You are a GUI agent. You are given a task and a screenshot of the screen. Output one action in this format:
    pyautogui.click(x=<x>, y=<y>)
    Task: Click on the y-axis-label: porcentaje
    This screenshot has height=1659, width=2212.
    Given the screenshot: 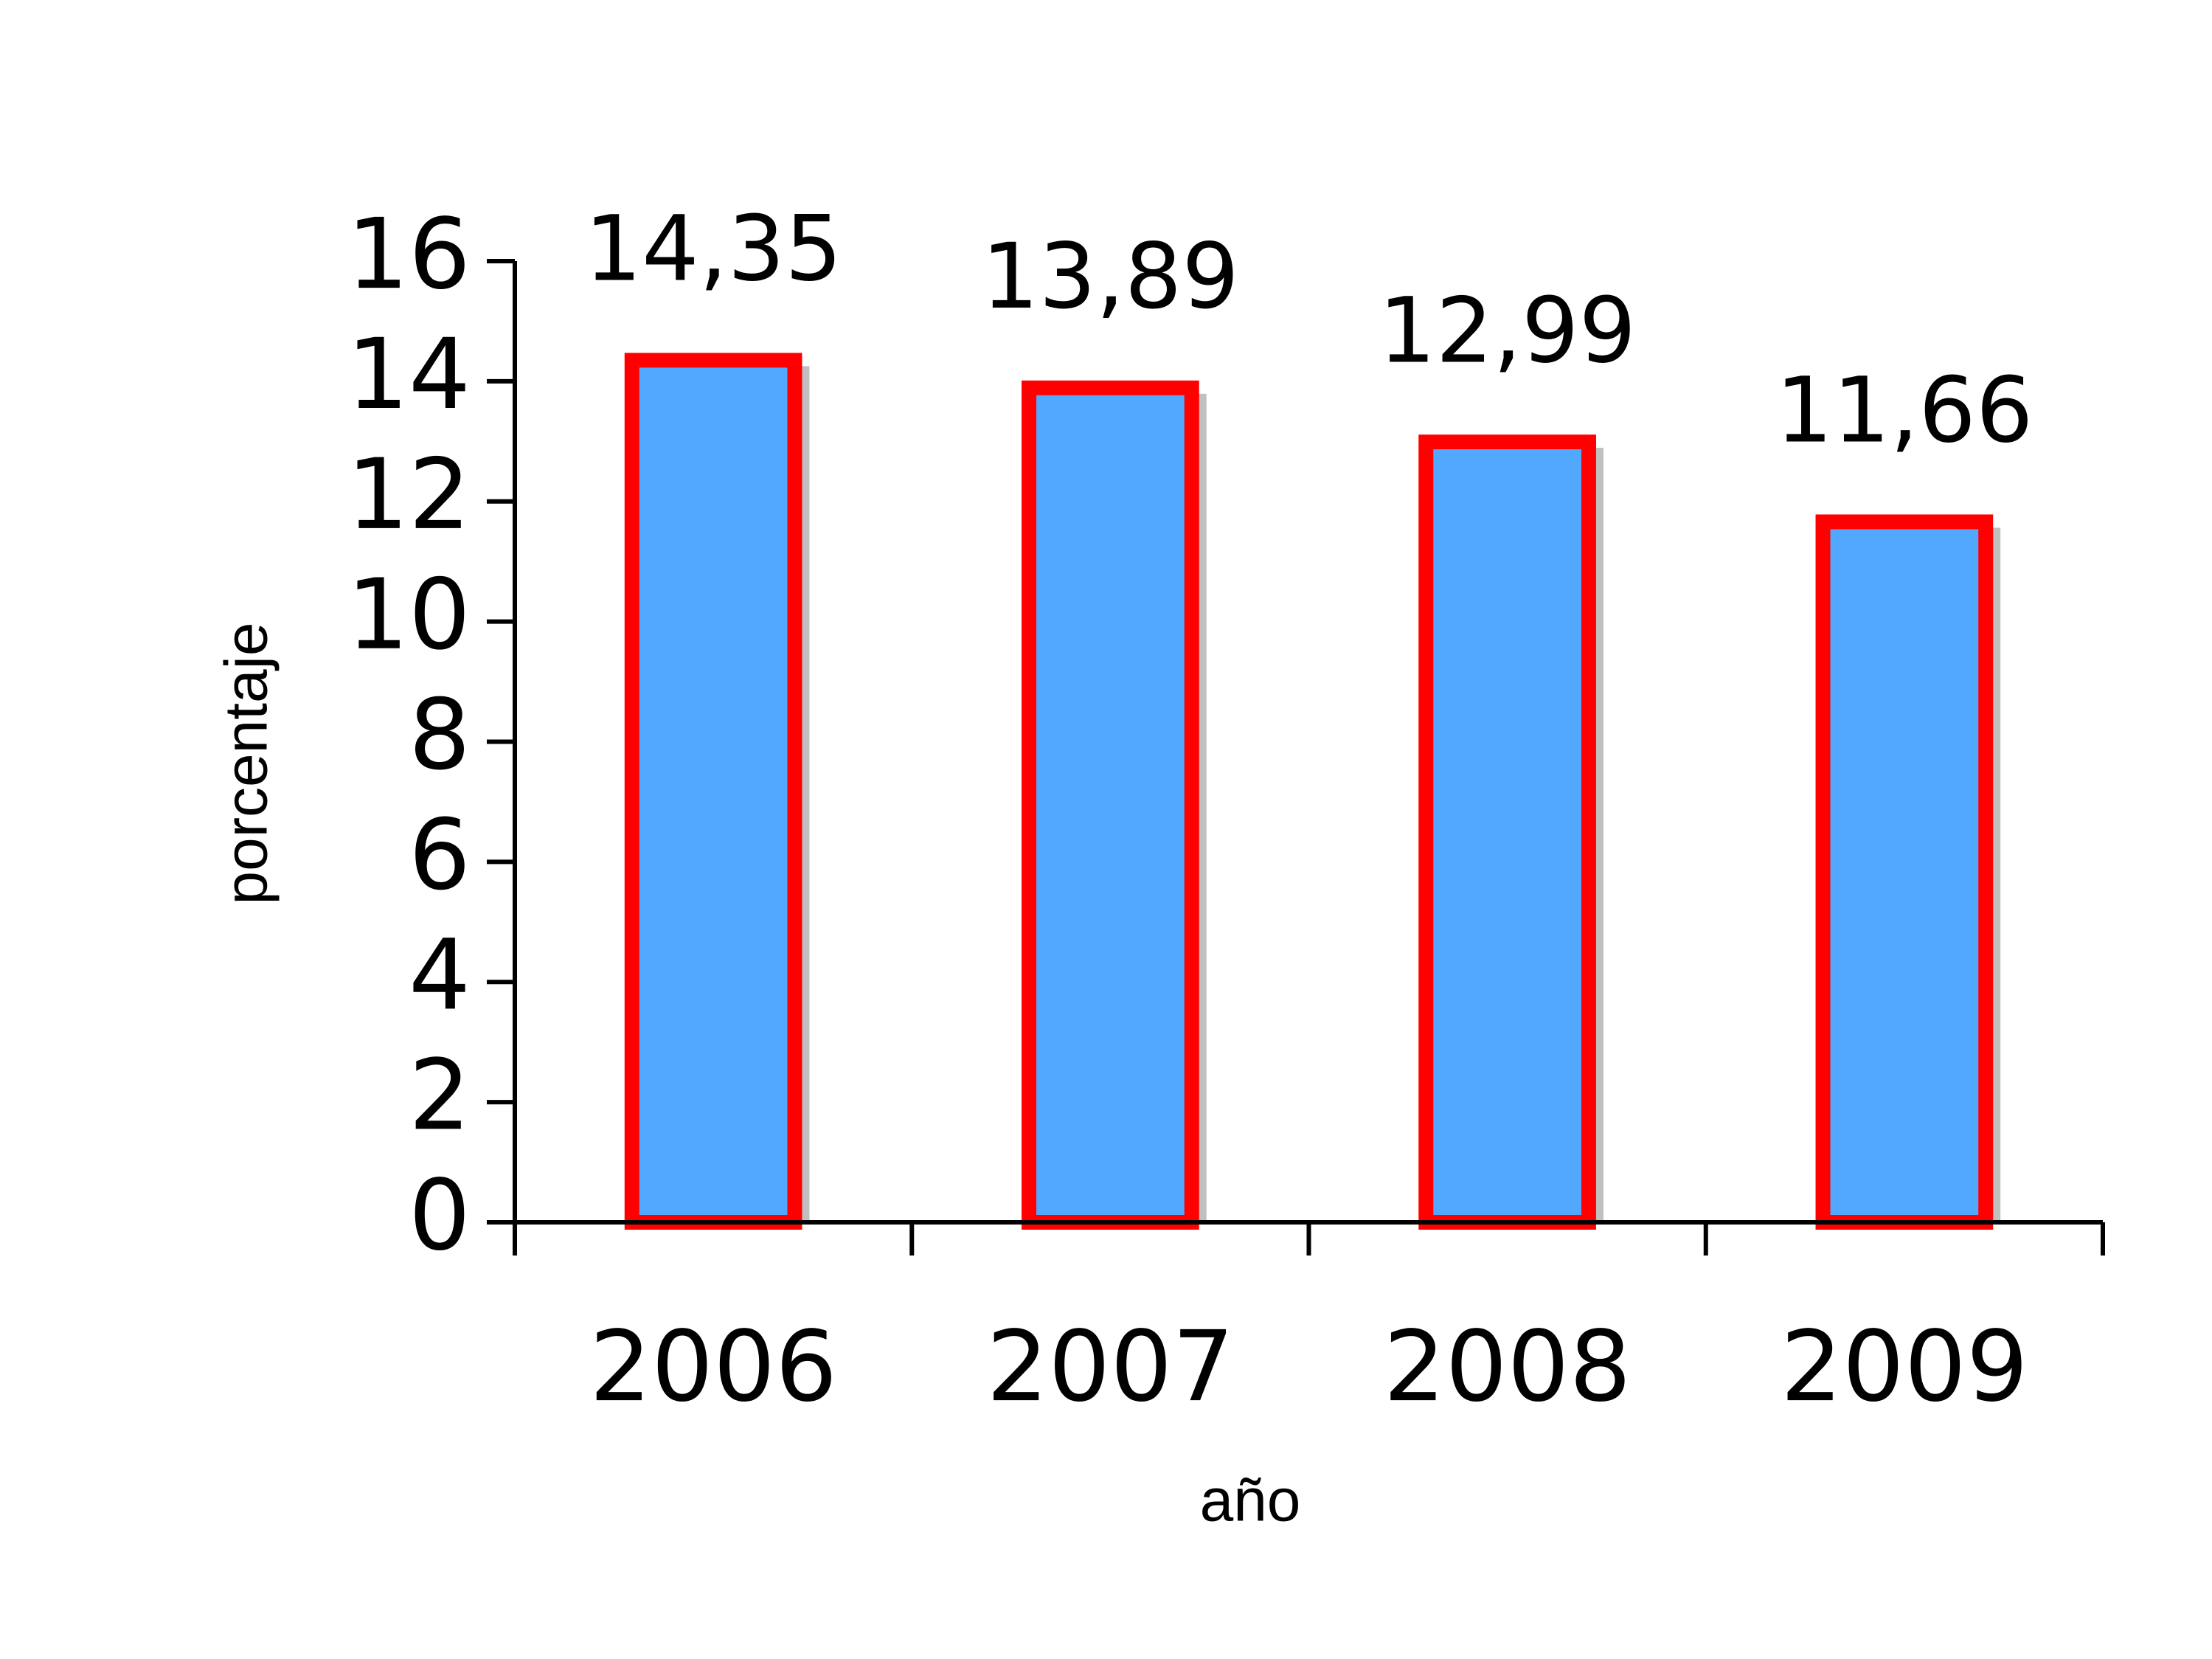 What is the action you would take?
    pyautogui.click(x=247, y=764)
    